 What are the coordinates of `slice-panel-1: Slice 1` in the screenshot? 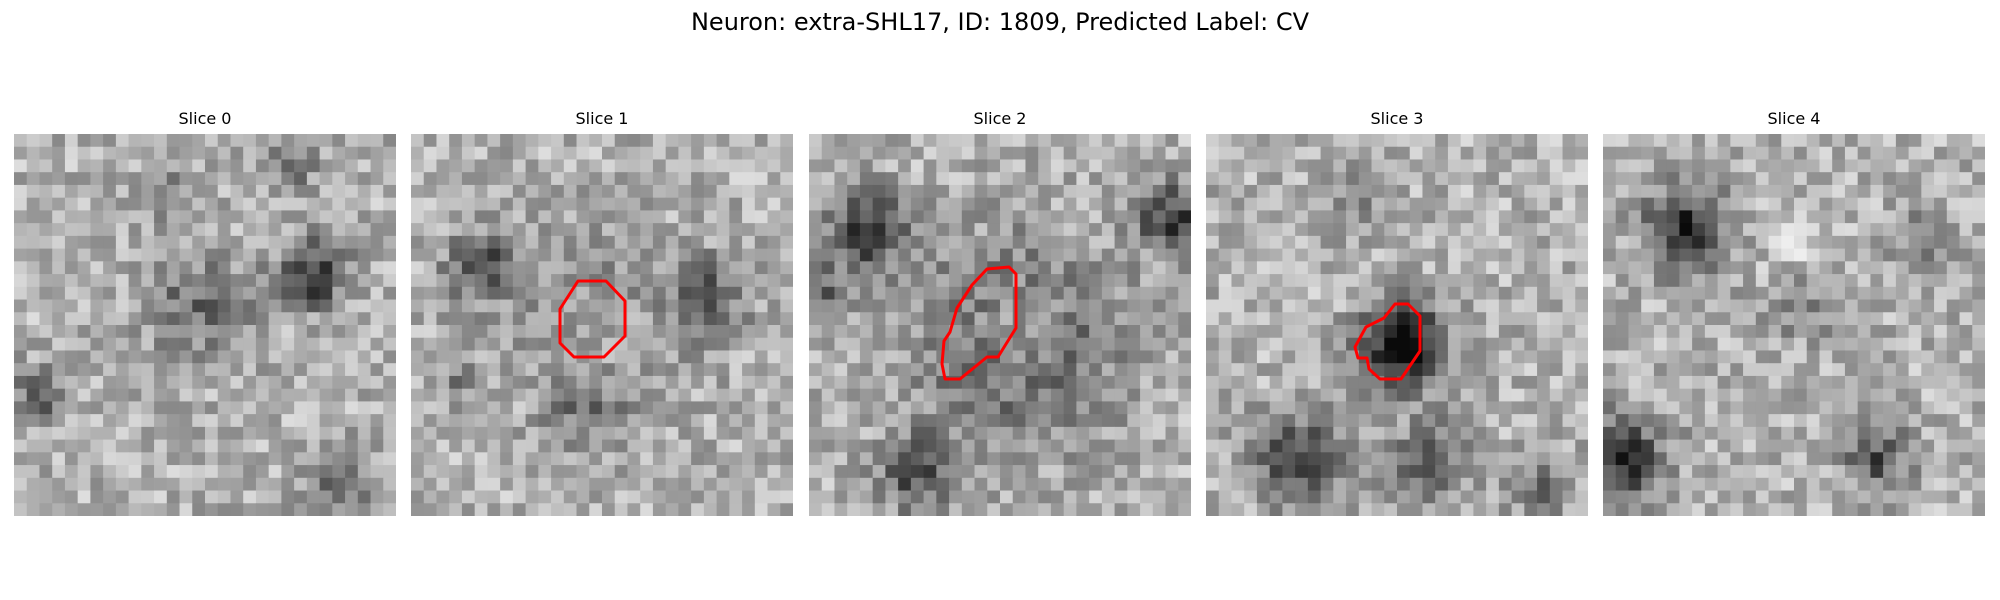 It's located at (602, 313).